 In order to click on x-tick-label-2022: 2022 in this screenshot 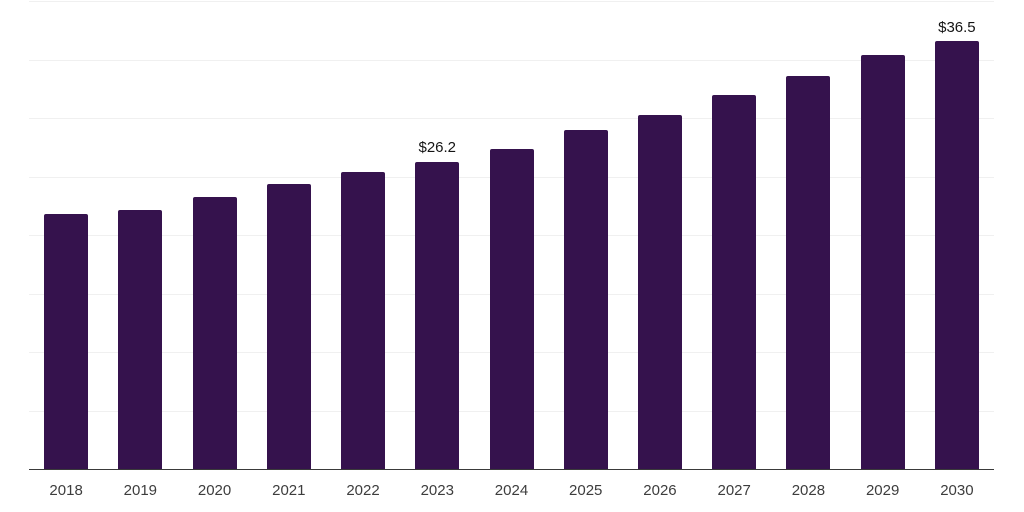, I will do `click(363, 490)`.